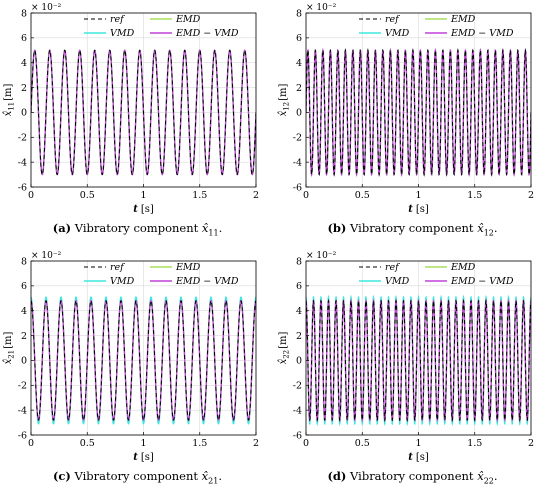  I want to click on chart-d-xtick-label-3: 1.5, so click(474, 443).